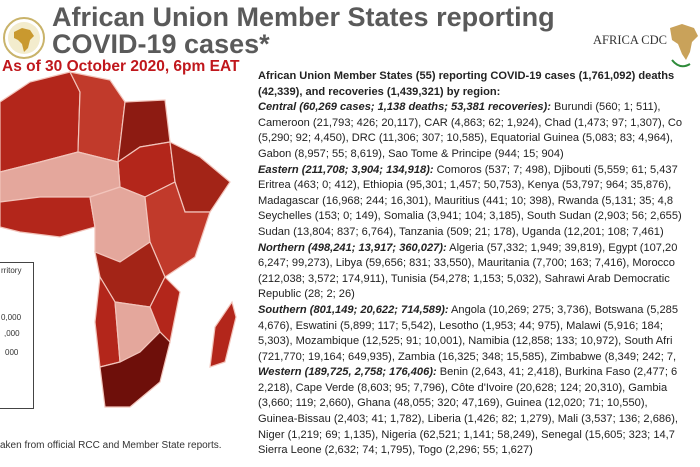  What do you see at coordinates (11, 270) in the screenshot?
I see `legend-item: rritory` at bounding box center [11, 270].